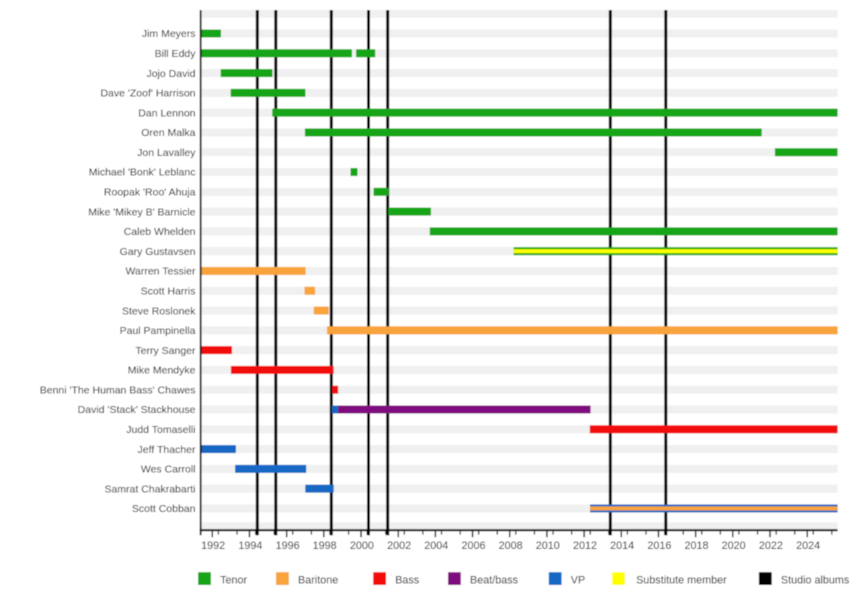  What do you see at coordinates (168, 133) in the screenshot?
I see `svg-text: Oren Malka` at bounding box center [168, 133].